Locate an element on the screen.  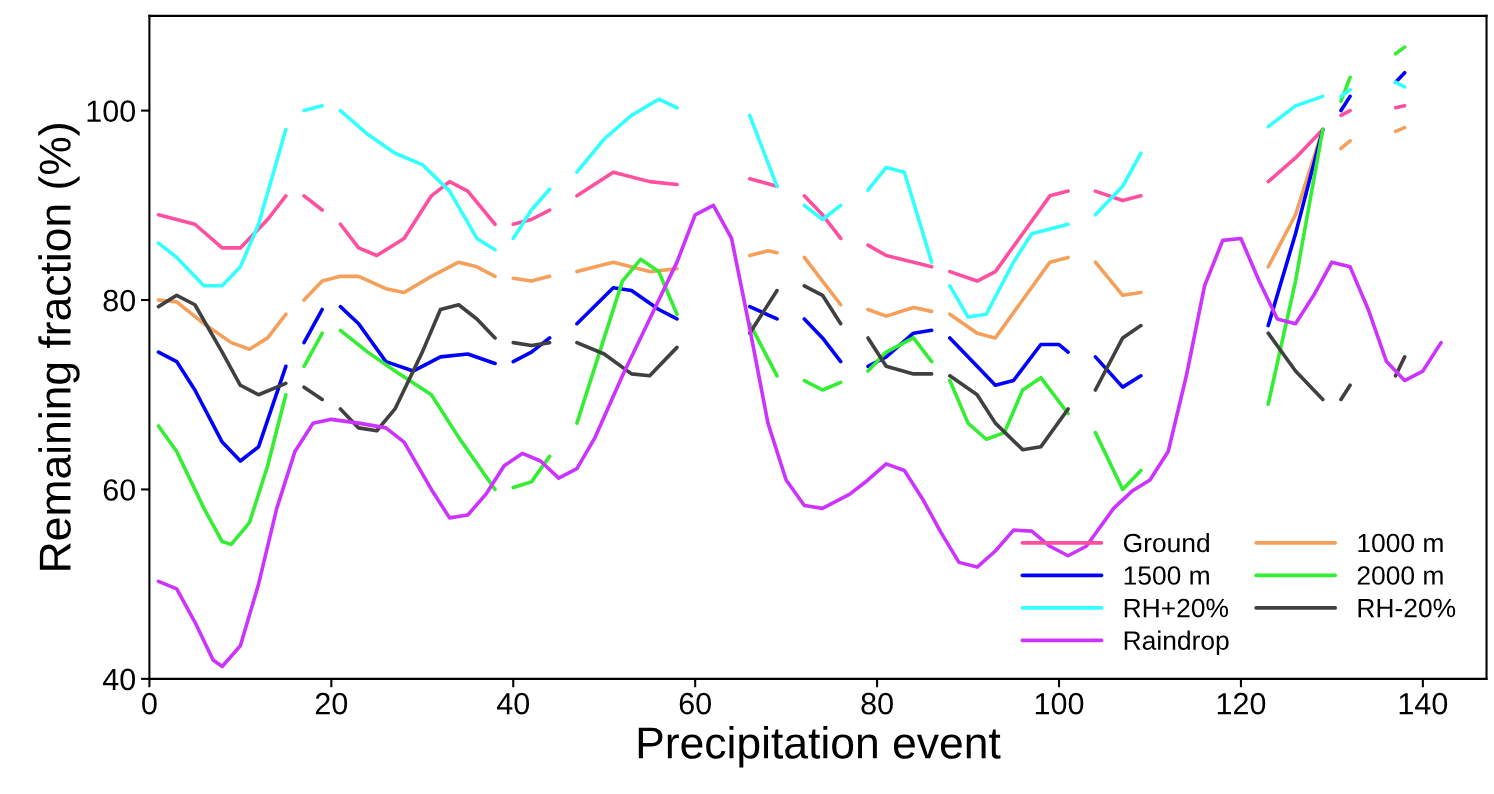
x-tick-label: 100 is located at coordinates (1059, 703).